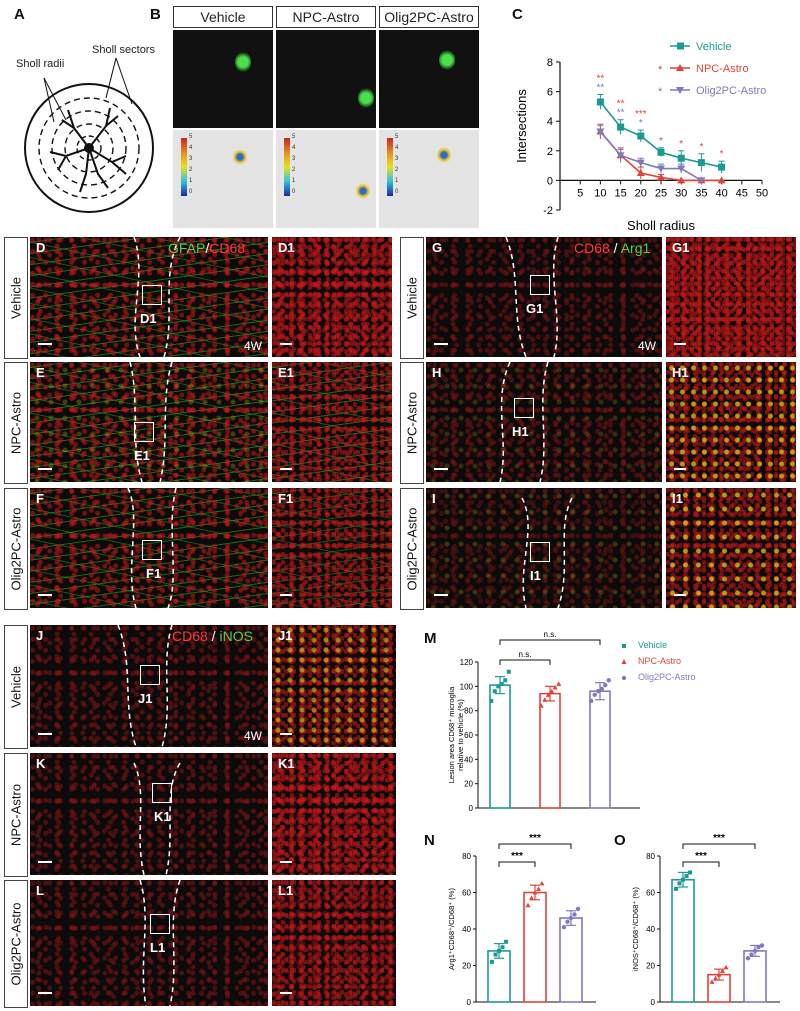 This screenshot has width=800, height=1011. What do you see at coordinates (731, 297) in the screenshot?
I see `micrograph-g1` at bounding box center [731, 297].